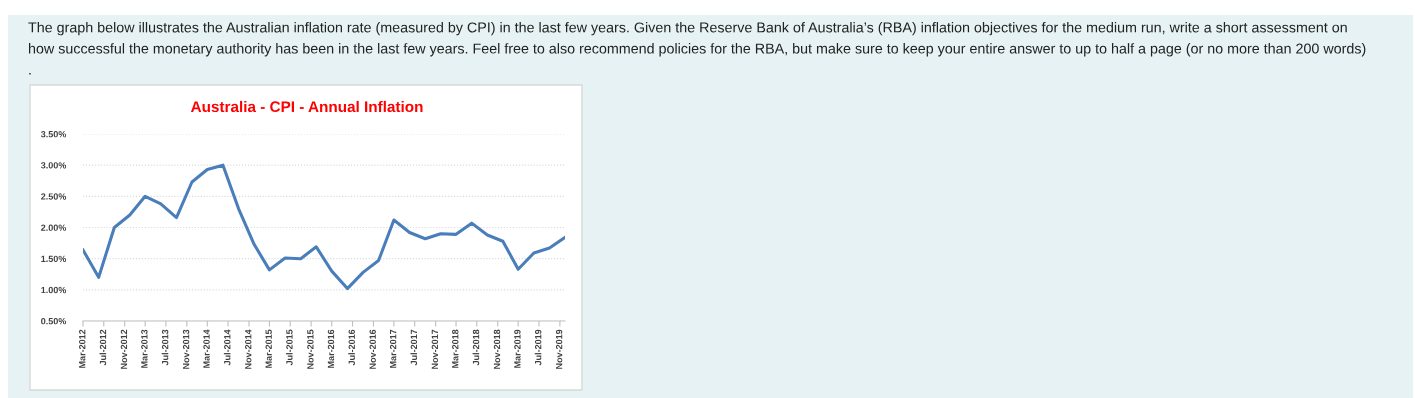 The height and width of the screenshot is (398, 1415). What do you see at coordinates (54, 227) in the screenshot?
I see `y-tick-label: 2.00%` at bounding box center [54, 227].